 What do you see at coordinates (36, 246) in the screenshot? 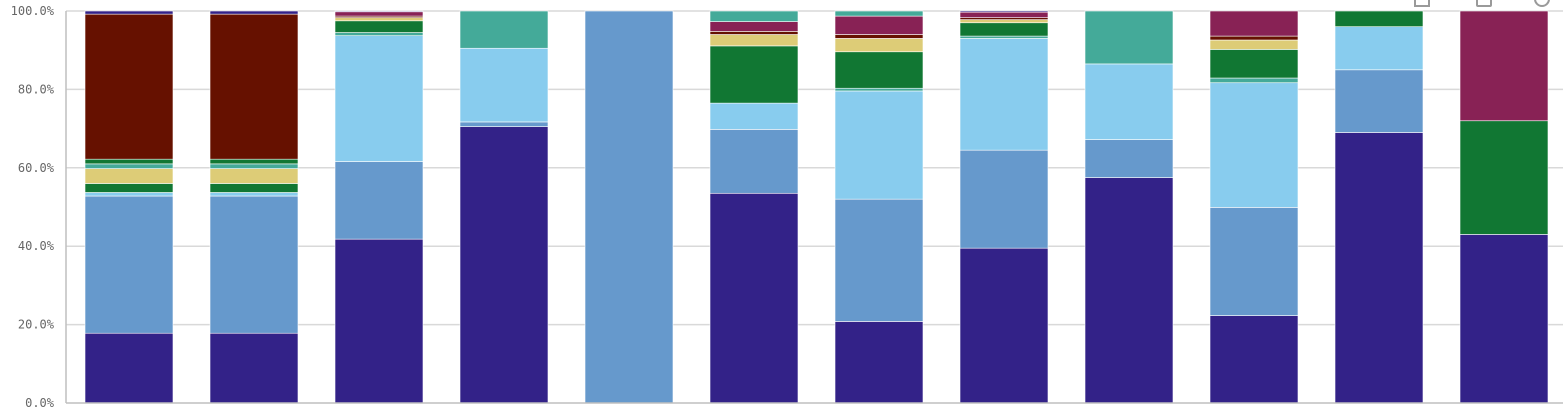
I see `y-tick-label: 40.0%` at bounding box center [36, 246].